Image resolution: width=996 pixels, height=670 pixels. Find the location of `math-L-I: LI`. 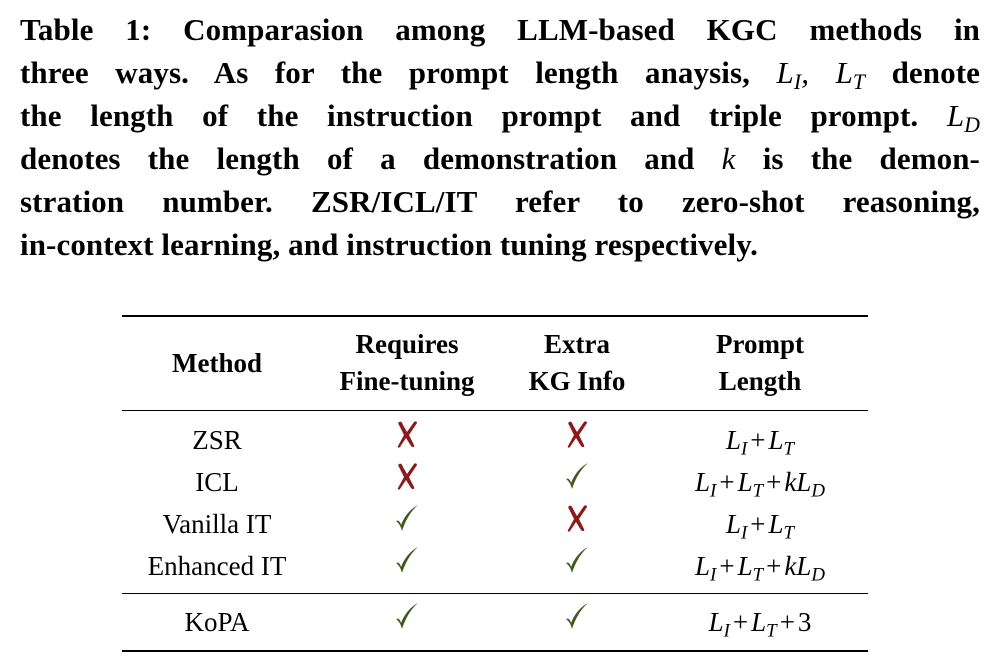

math-L-I: LI is located at coordinates (789, 75).